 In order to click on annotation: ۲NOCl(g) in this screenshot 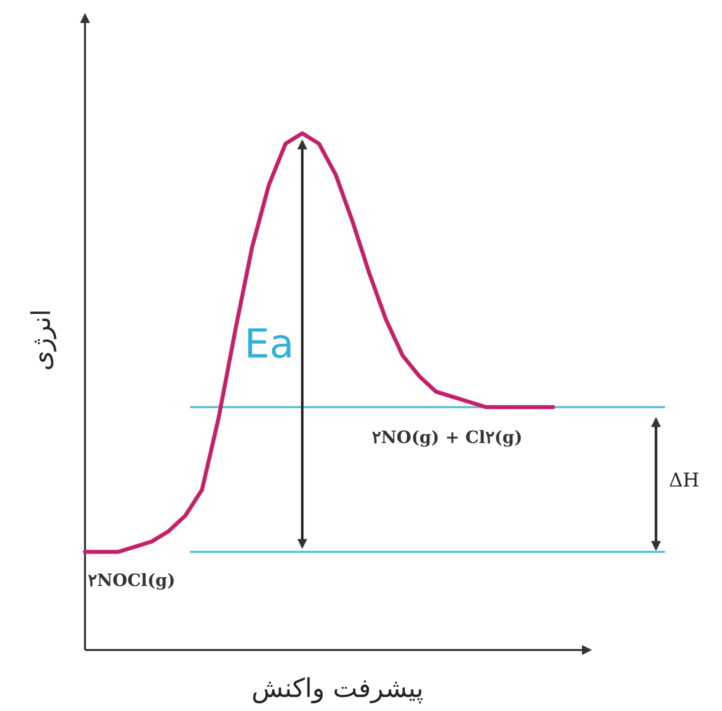, I will do `click(132, 580)`.